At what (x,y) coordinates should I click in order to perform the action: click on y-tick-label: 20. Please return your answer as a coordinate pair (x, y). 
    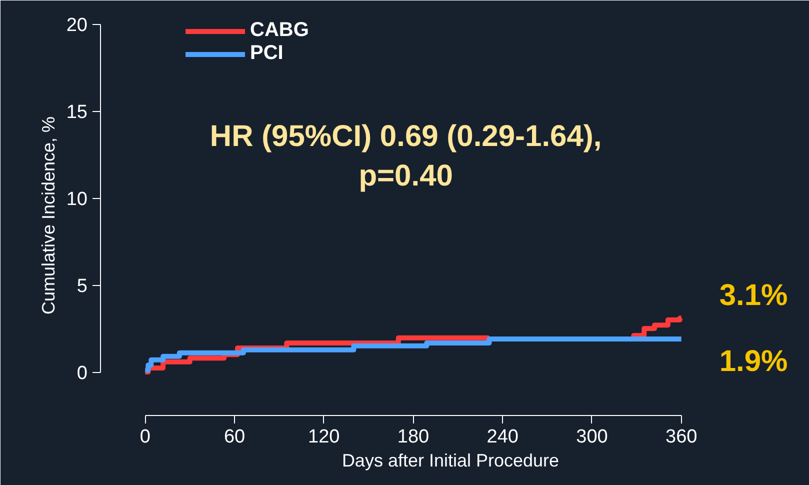
    Looking at the image, I should click on (77, 25).